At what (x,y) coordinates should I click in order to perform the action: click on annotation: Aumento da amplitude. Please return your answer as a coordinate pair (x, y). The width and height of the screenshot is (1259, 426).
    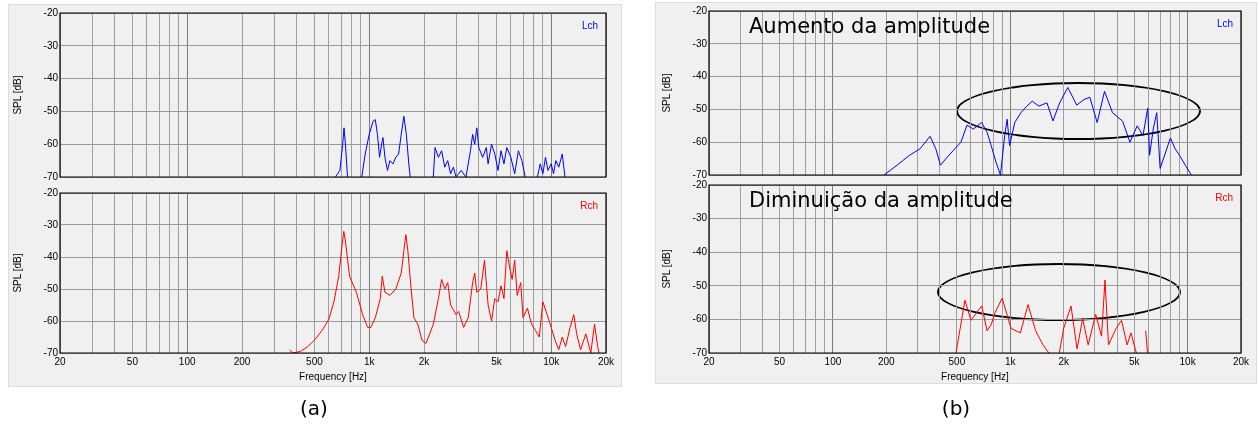
    Looking at the image, I should click on (870, 25).